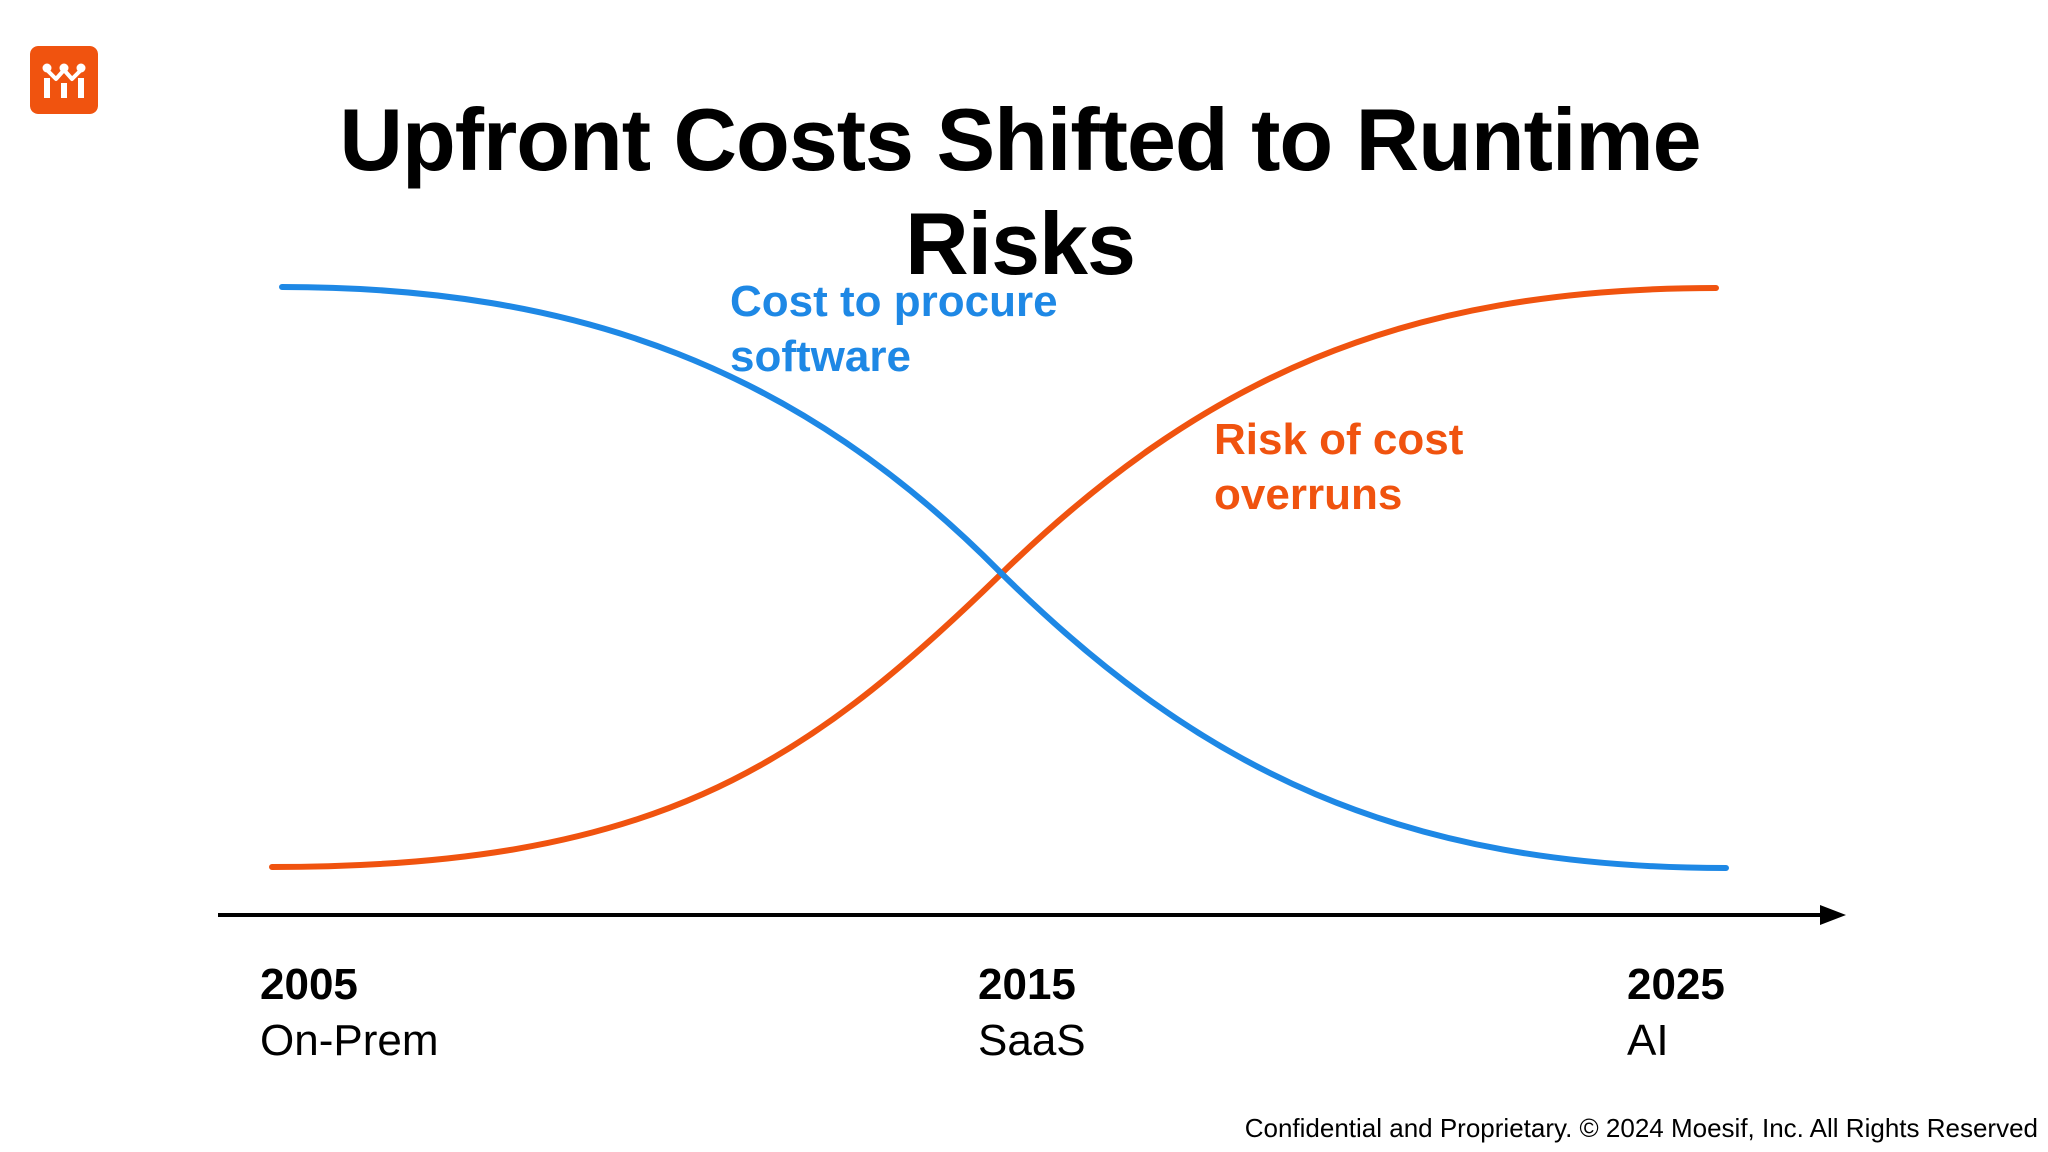  I want to click on era-name: On-Prem, so click(349, 1040).